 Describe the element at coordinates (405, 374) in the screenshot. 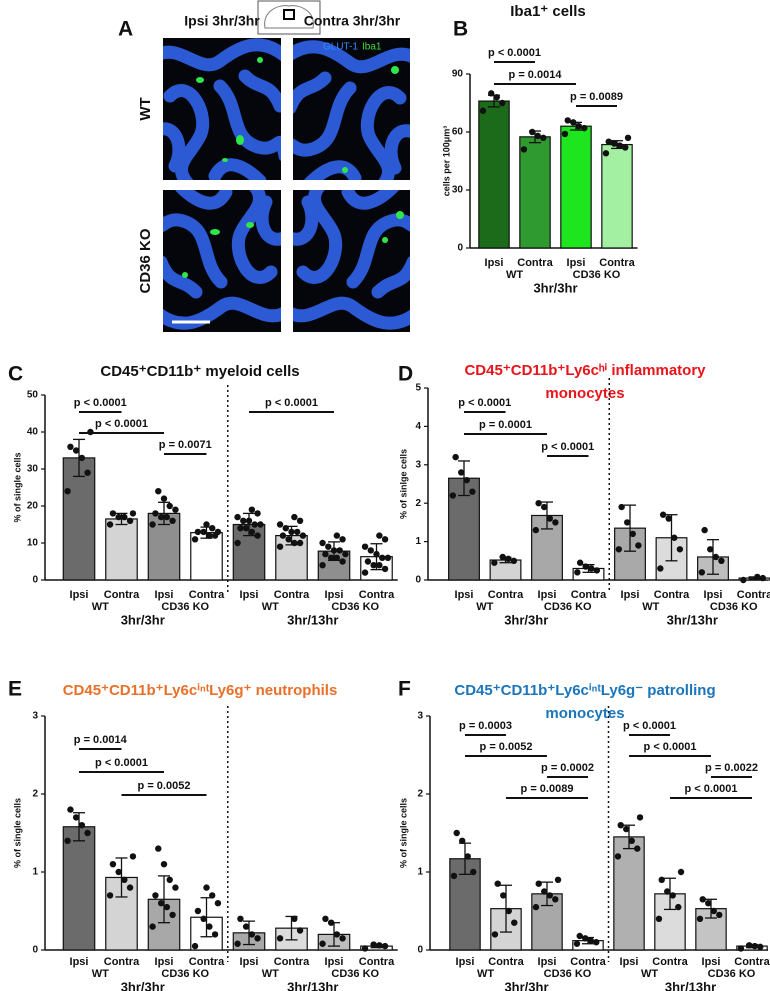

I see `panel-letter: D` at that location.